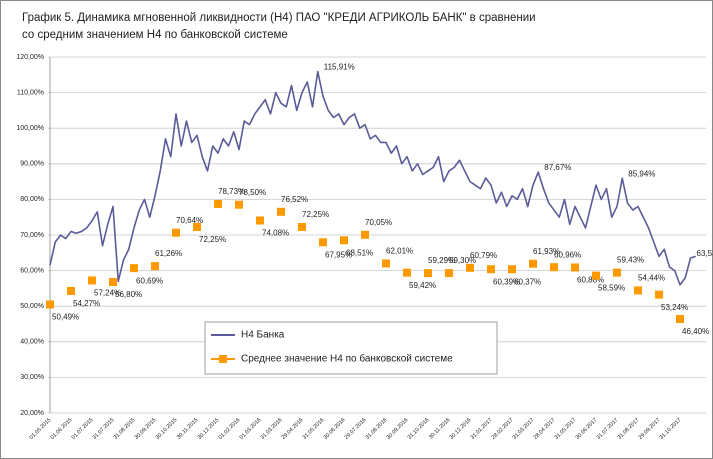 The height and width of the screenshot is (459, 713). What do you see at coordinates (32, 413) in the screenshot?
I see `y-tick-label: 20,00%` at bounding box center [32, 413].